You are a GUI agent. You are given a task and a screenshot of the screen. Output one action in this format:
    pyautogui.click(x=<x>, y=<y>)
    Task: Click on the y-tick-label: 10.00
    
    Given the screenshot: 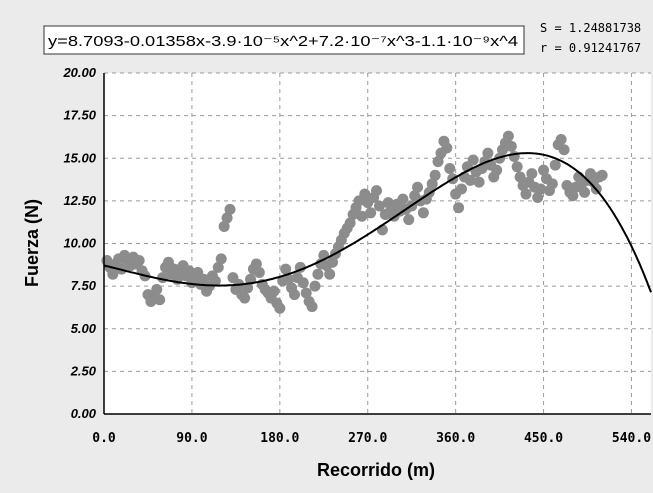 What is the action you would take?
    pyautogui.click(x=79, y=243)
    